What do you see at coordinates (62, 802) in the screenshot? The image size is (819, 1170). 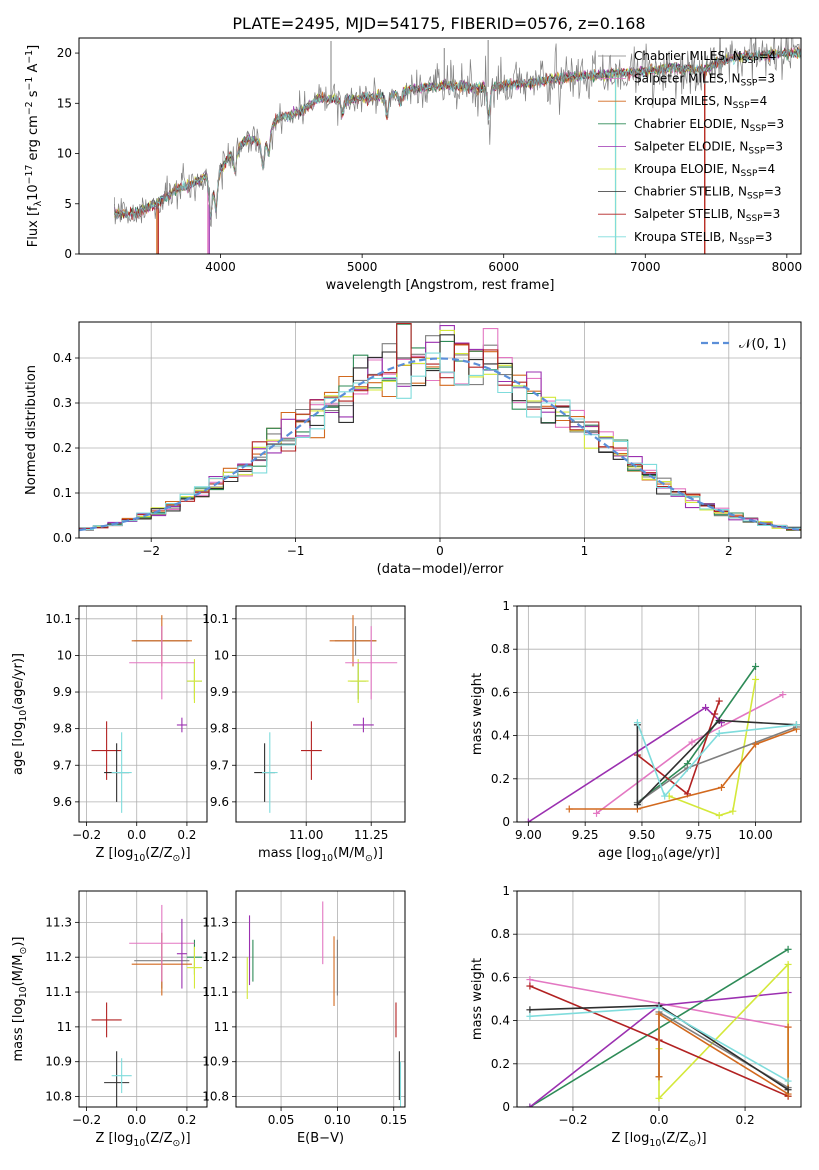 I see `age-vs-Z-ytick-label: 9.6` at bounding box center [62, 802].